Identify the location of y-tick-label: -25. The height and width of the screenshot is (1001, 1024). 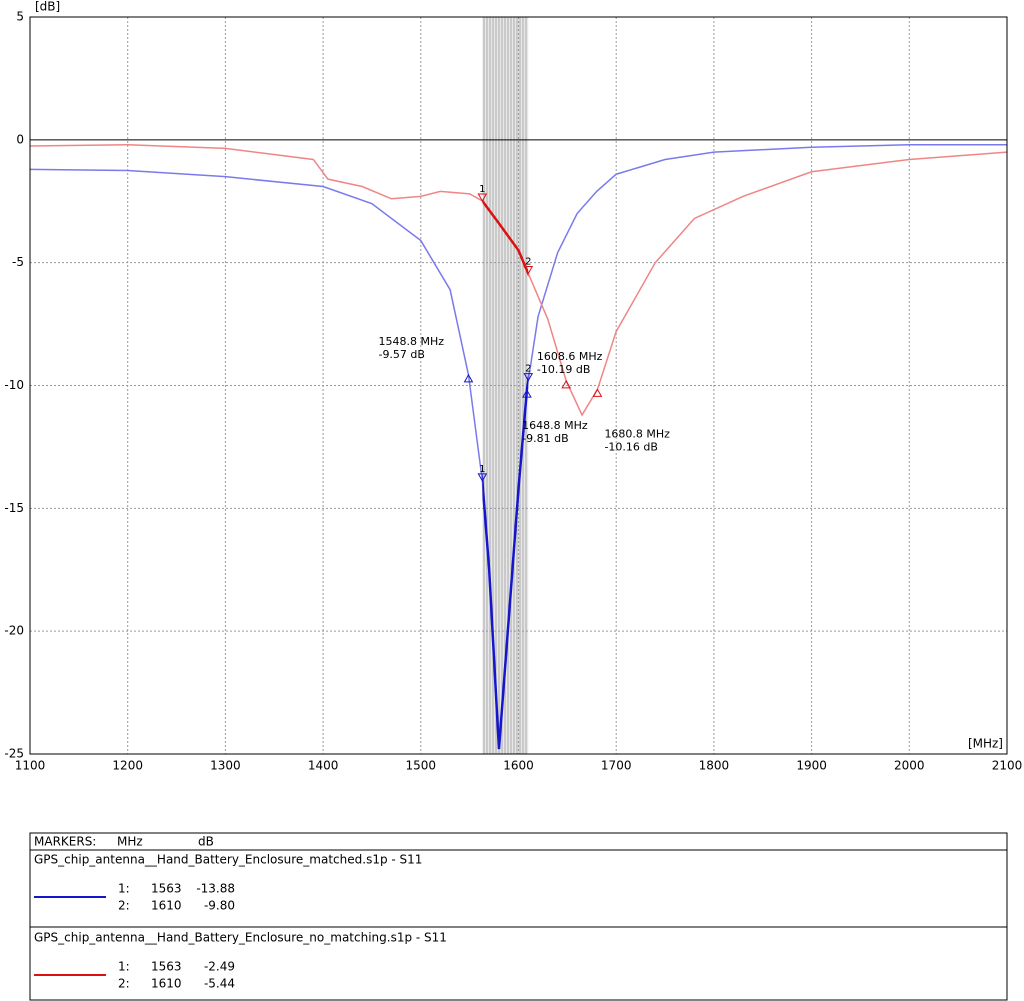
(14, 754).